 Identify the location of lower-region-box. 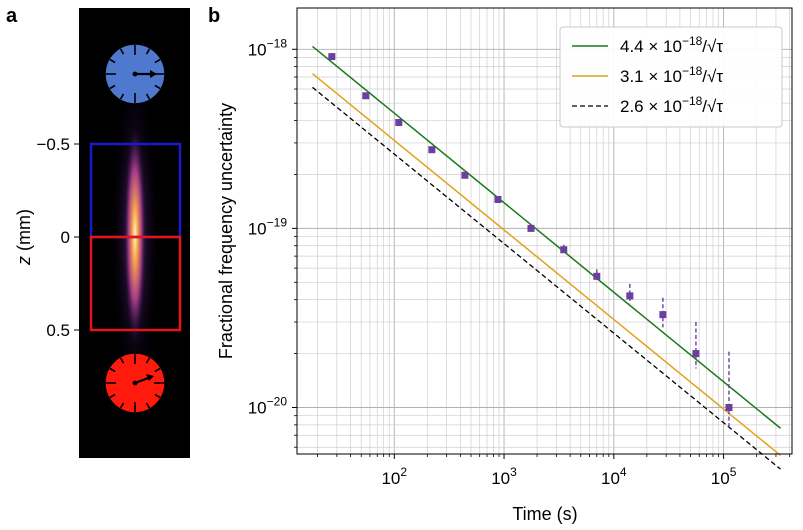
(135, 283).